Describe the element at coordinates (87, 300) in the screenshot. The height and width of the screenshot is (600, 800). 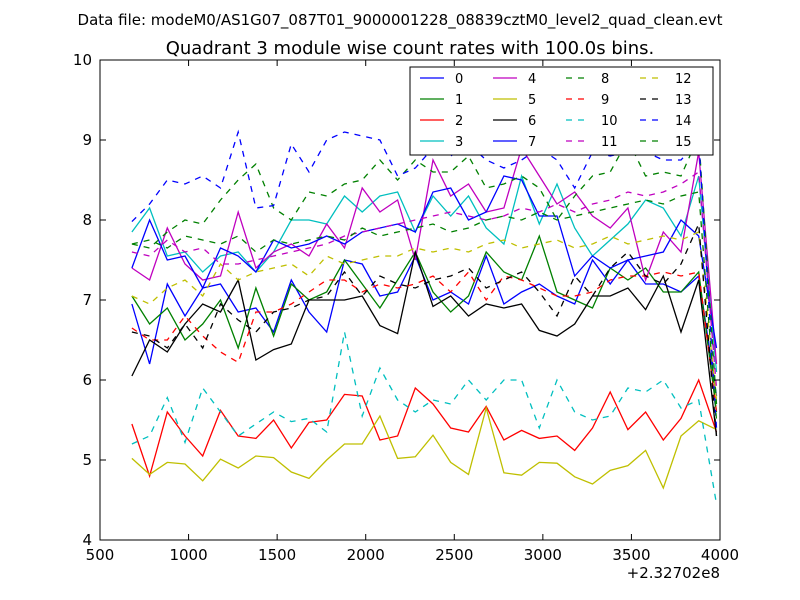
I see `y-tick-label: 7` at that location.